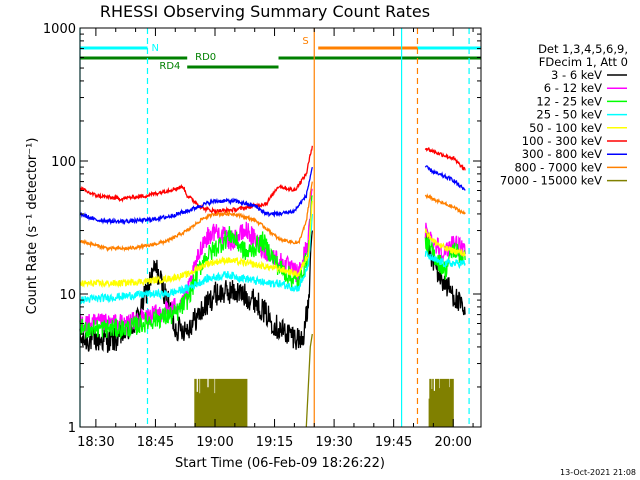  Describe the element at coordinates (393, 442) in the screenshot. I see `x-tick-label-19-45: 19:45` at that location.